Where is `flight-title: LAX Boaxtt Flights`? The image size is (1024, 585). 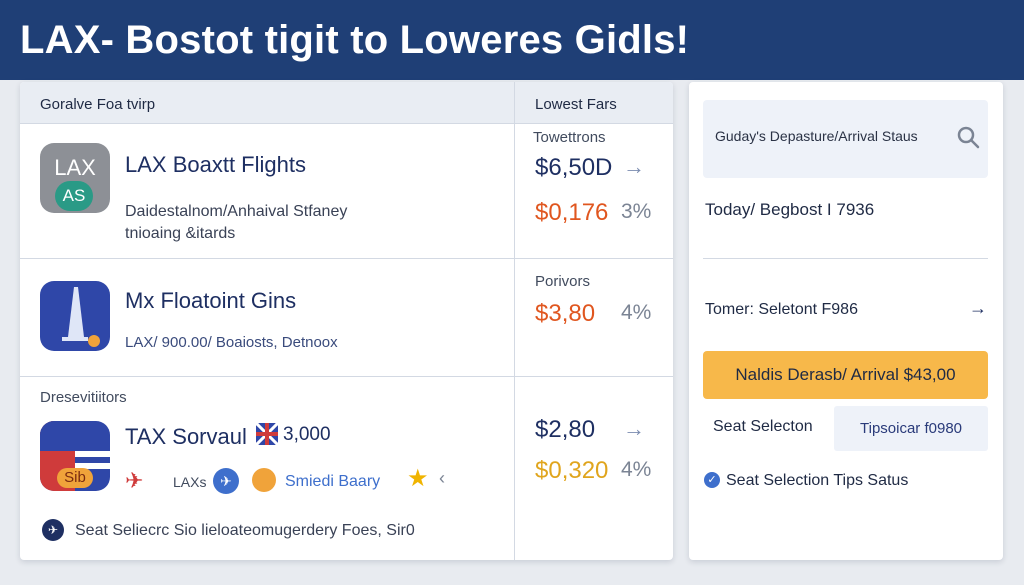
flight-title: LAX Boaxtt Flights is located at coordinates (215, 164).